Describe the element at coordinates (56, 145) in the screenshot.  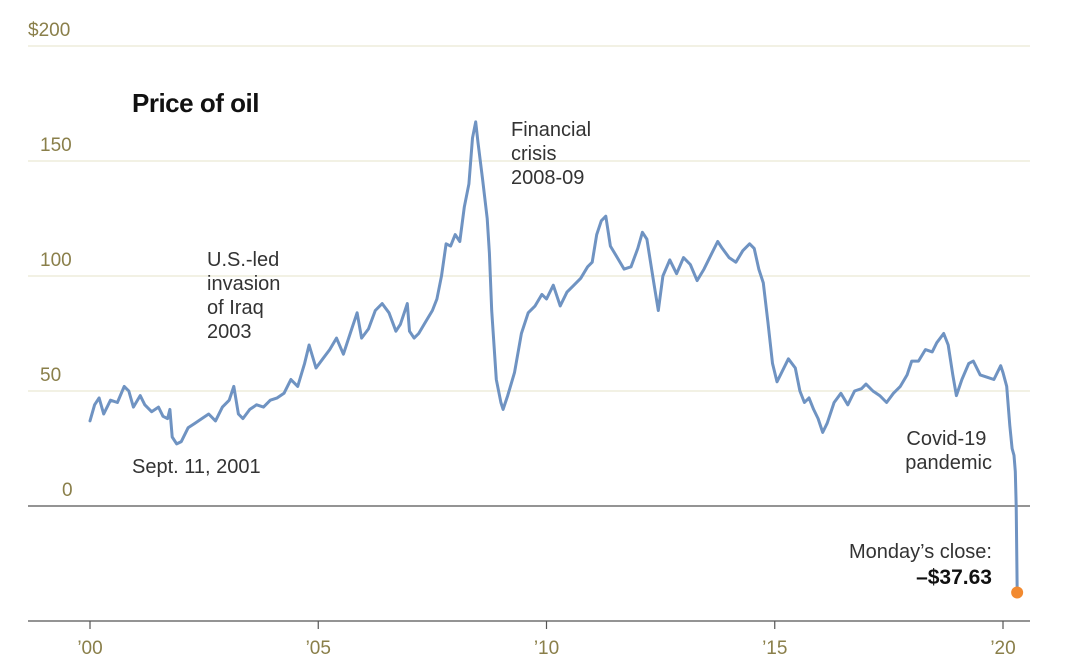
I see `y-tick-label-150: 150` at that location.